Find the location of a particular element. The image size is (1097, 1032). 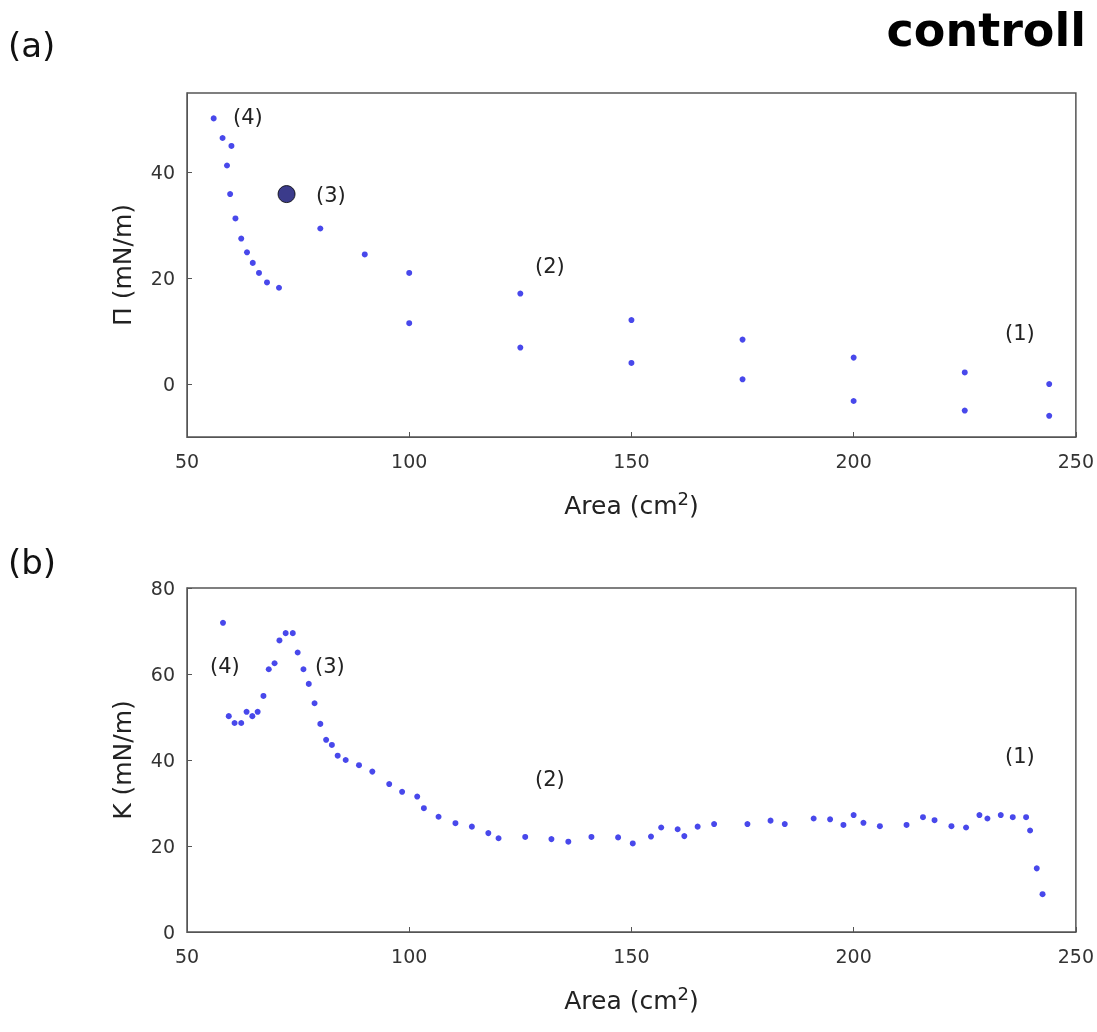

chart-title: controll is located at coordinates (986, 30).